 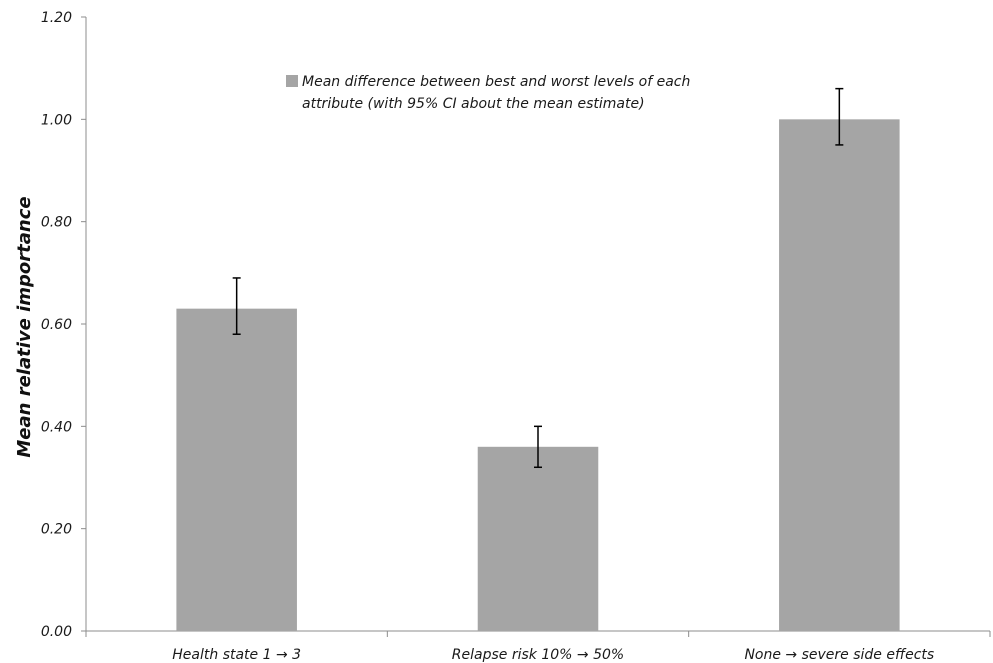 What do you see at coordinates (538, 655) in the screenshot?
I see `x-tick-label: Relapse risk 10% → 50%` at bounding box center [538, 655].